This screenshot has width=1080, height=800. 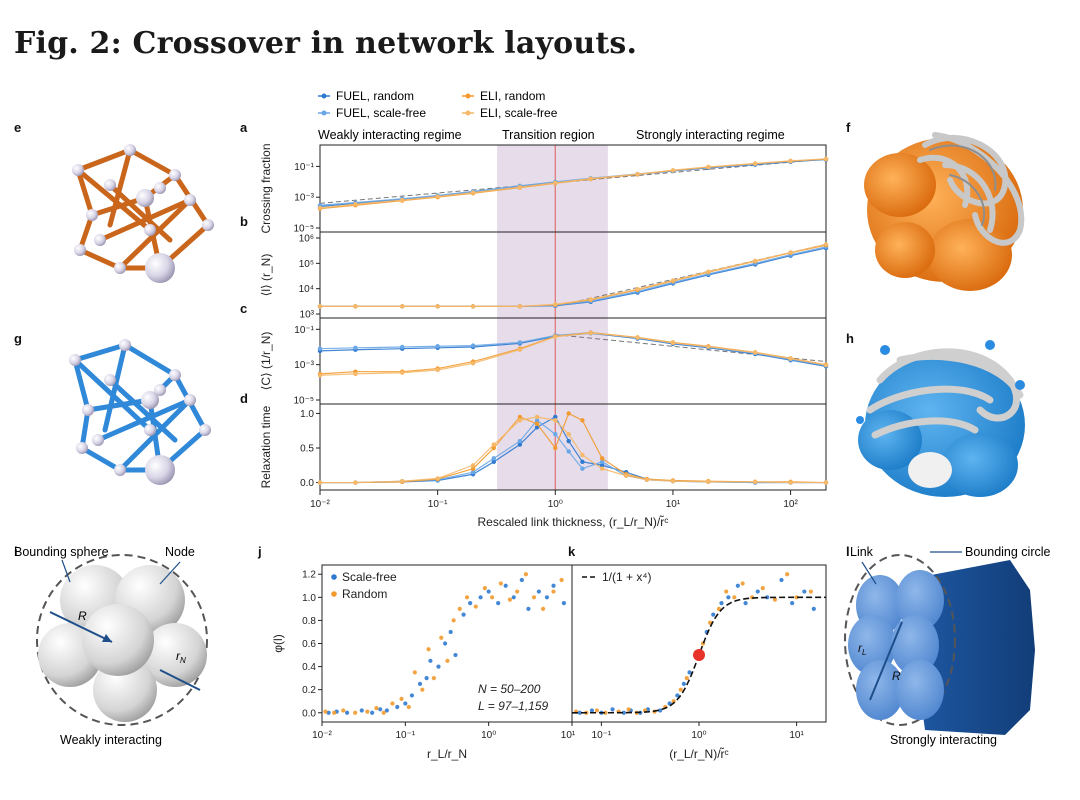 What do you see at coordinates (963, 167) in the screenshot?
I see `link-tube-shade` at bounding box center [963, 167].